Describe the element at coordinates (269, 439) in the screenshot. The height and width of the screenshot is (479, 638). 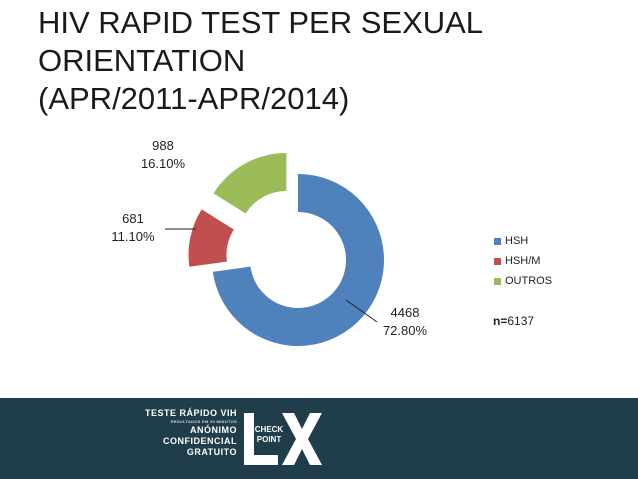
I see `logo-text-point: POINT` at that location.